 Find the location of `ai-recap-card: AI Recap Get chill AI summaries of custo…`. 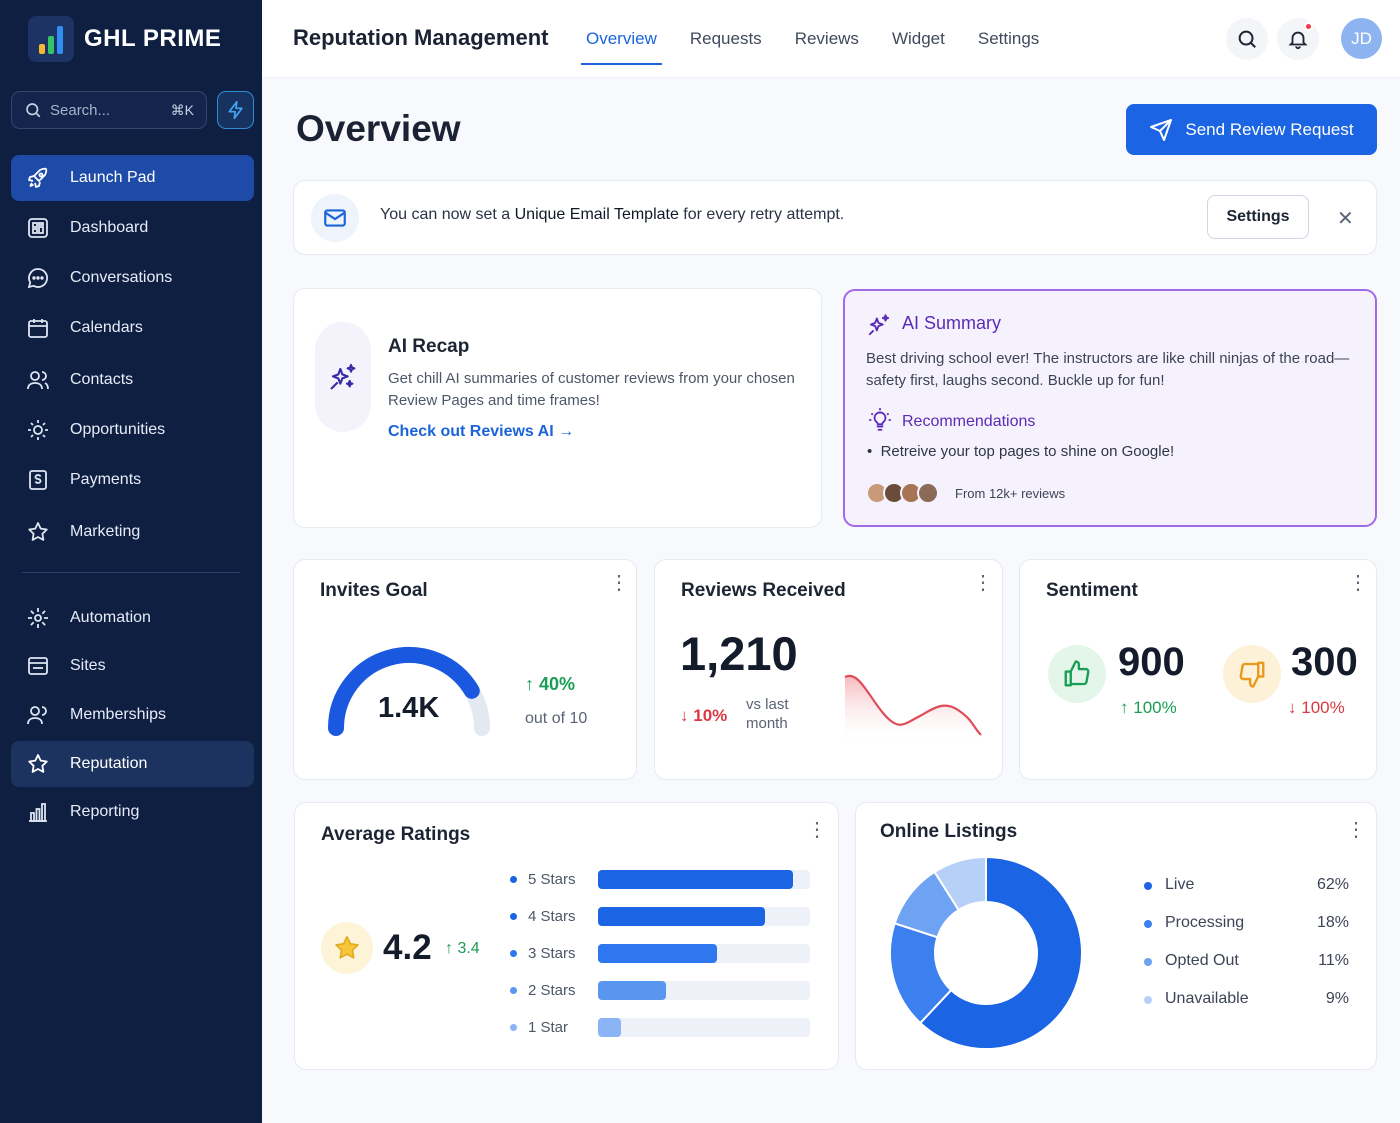

ai-recap-card: AI Recap Get chill AI summaries of custo… is located at coordinates (557, 408).